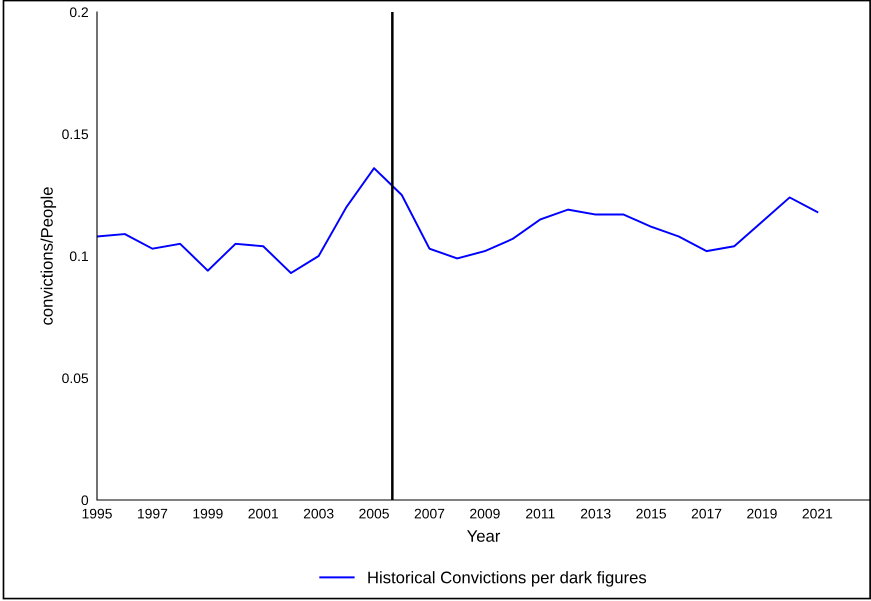 This screenshot has height=601, width=871. What do you see at coordinates (374, 513) in the screenshot?
I see `x-tick-label: 2005` at bounding box center [374, 513].